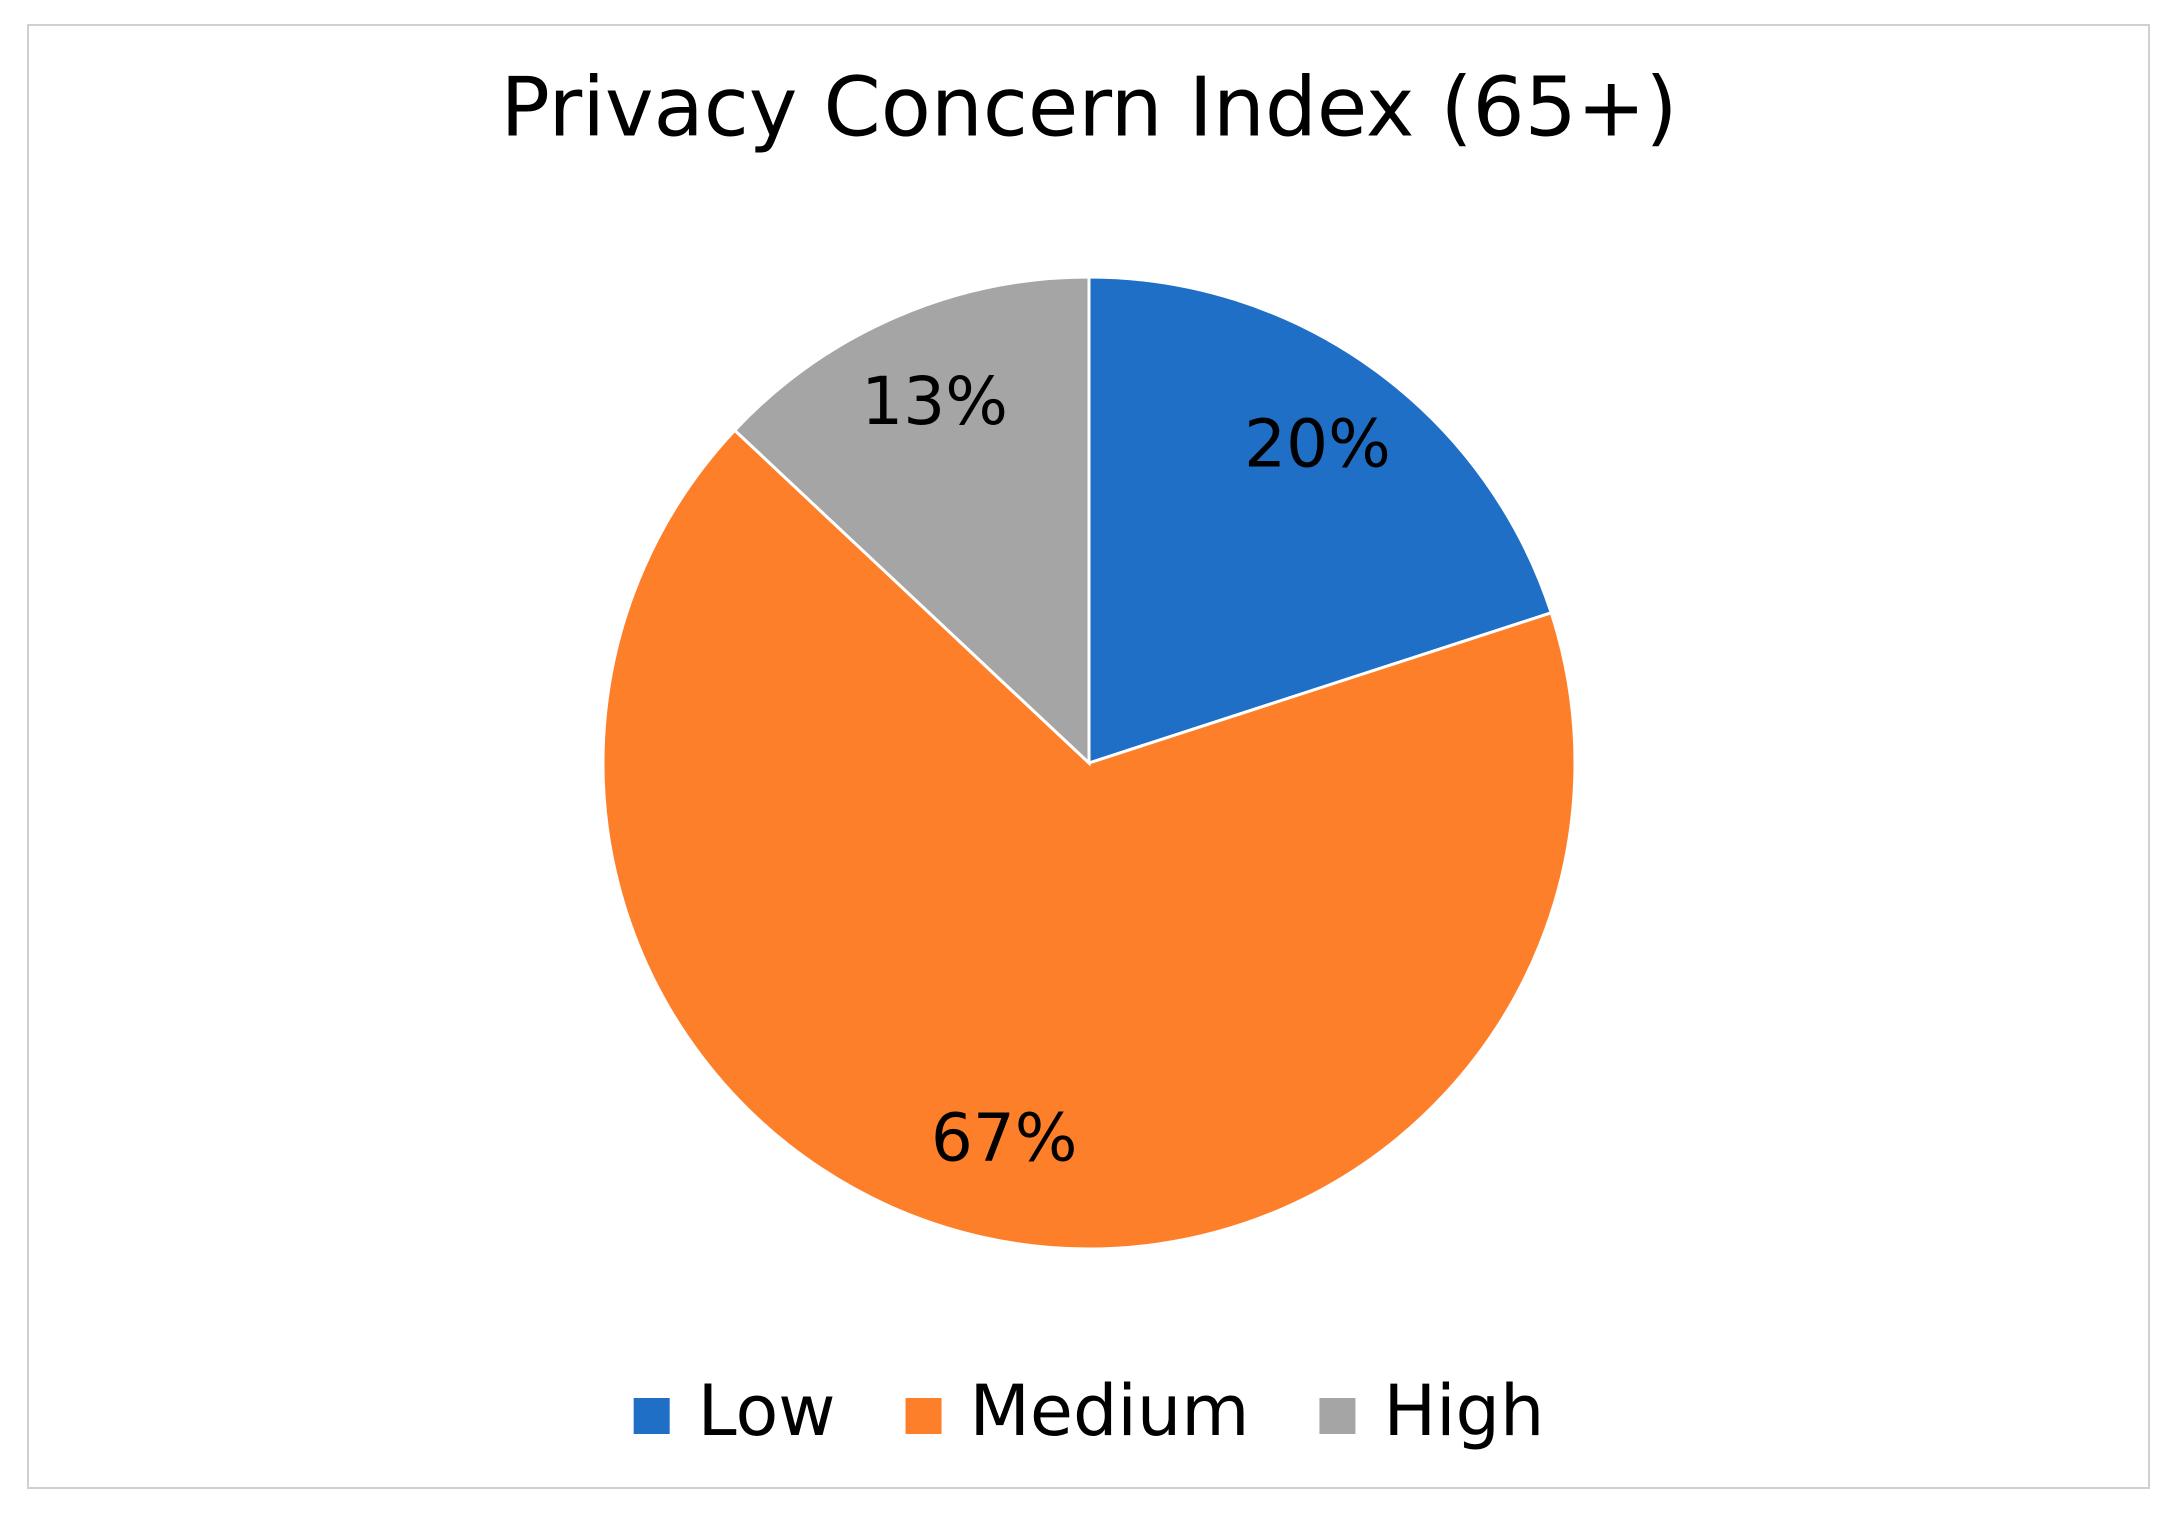  What do you see at coordinates (1004, 1137) in the screenshot?
I see `data-label: 67%` at bounding box center [1004, 1137].